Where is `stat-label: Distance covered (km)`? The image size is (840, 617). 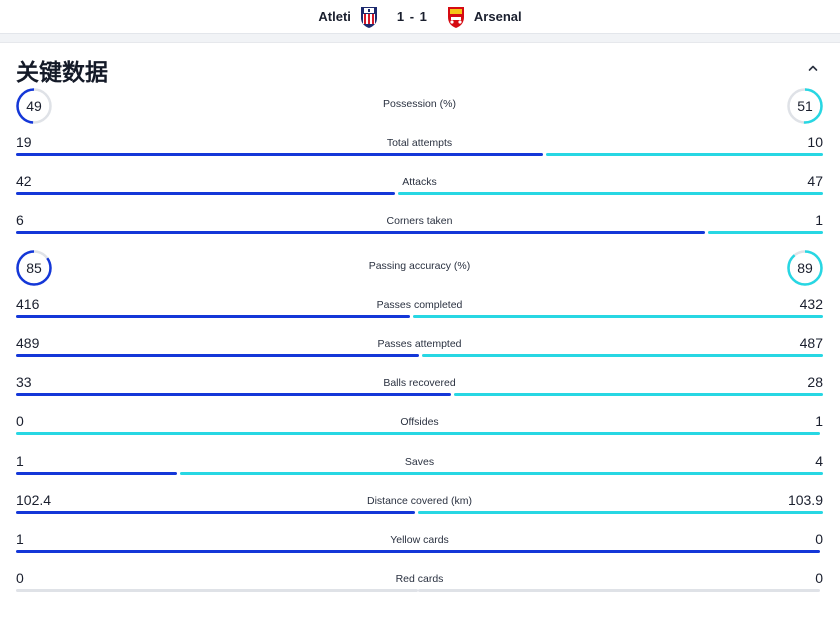 stat-label: Distance covered (km) is located at coordinates (419, 501).